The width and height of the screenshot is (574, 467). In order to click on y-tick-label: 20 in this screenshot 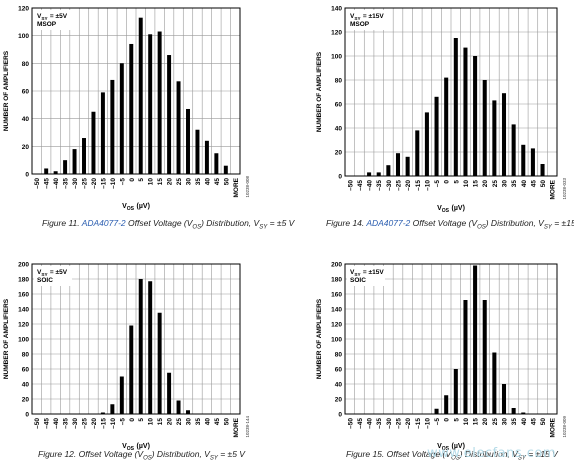, I will do `click(26, 147)`.